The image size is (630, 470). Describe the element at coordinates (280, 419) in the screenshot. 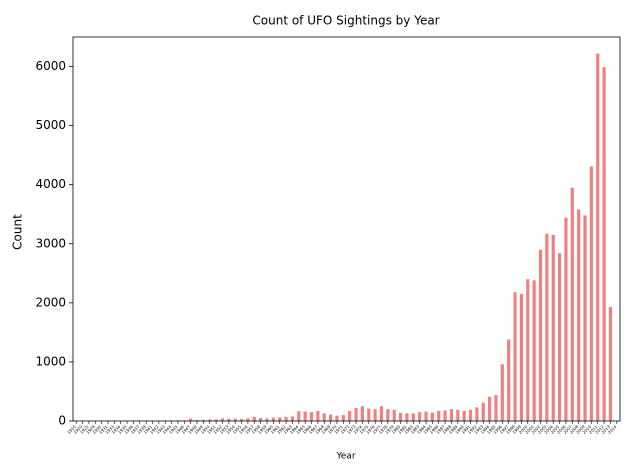

I see `bar-1961` at that location.